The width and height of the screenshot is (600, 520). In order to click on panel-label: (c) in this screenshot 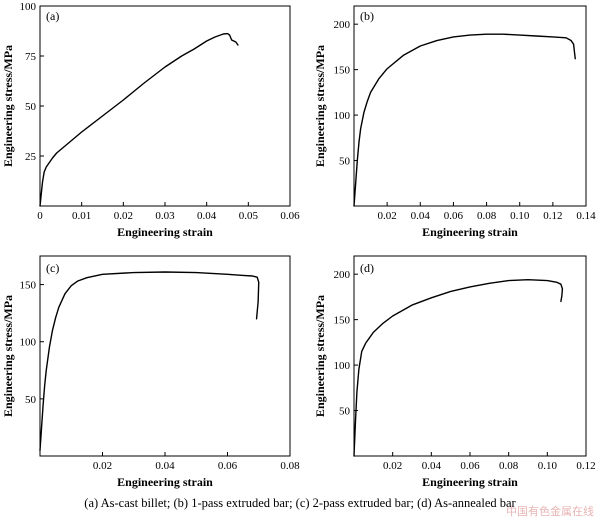, I will do `click(52, 268)`.